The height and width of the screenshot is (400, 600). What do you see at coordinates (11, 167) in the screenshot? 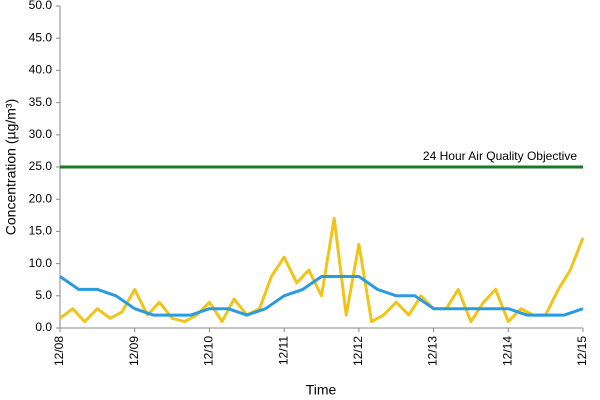
I see `y-axis-title: Concentration (µg/m³)` at bounding box center [11, 167].